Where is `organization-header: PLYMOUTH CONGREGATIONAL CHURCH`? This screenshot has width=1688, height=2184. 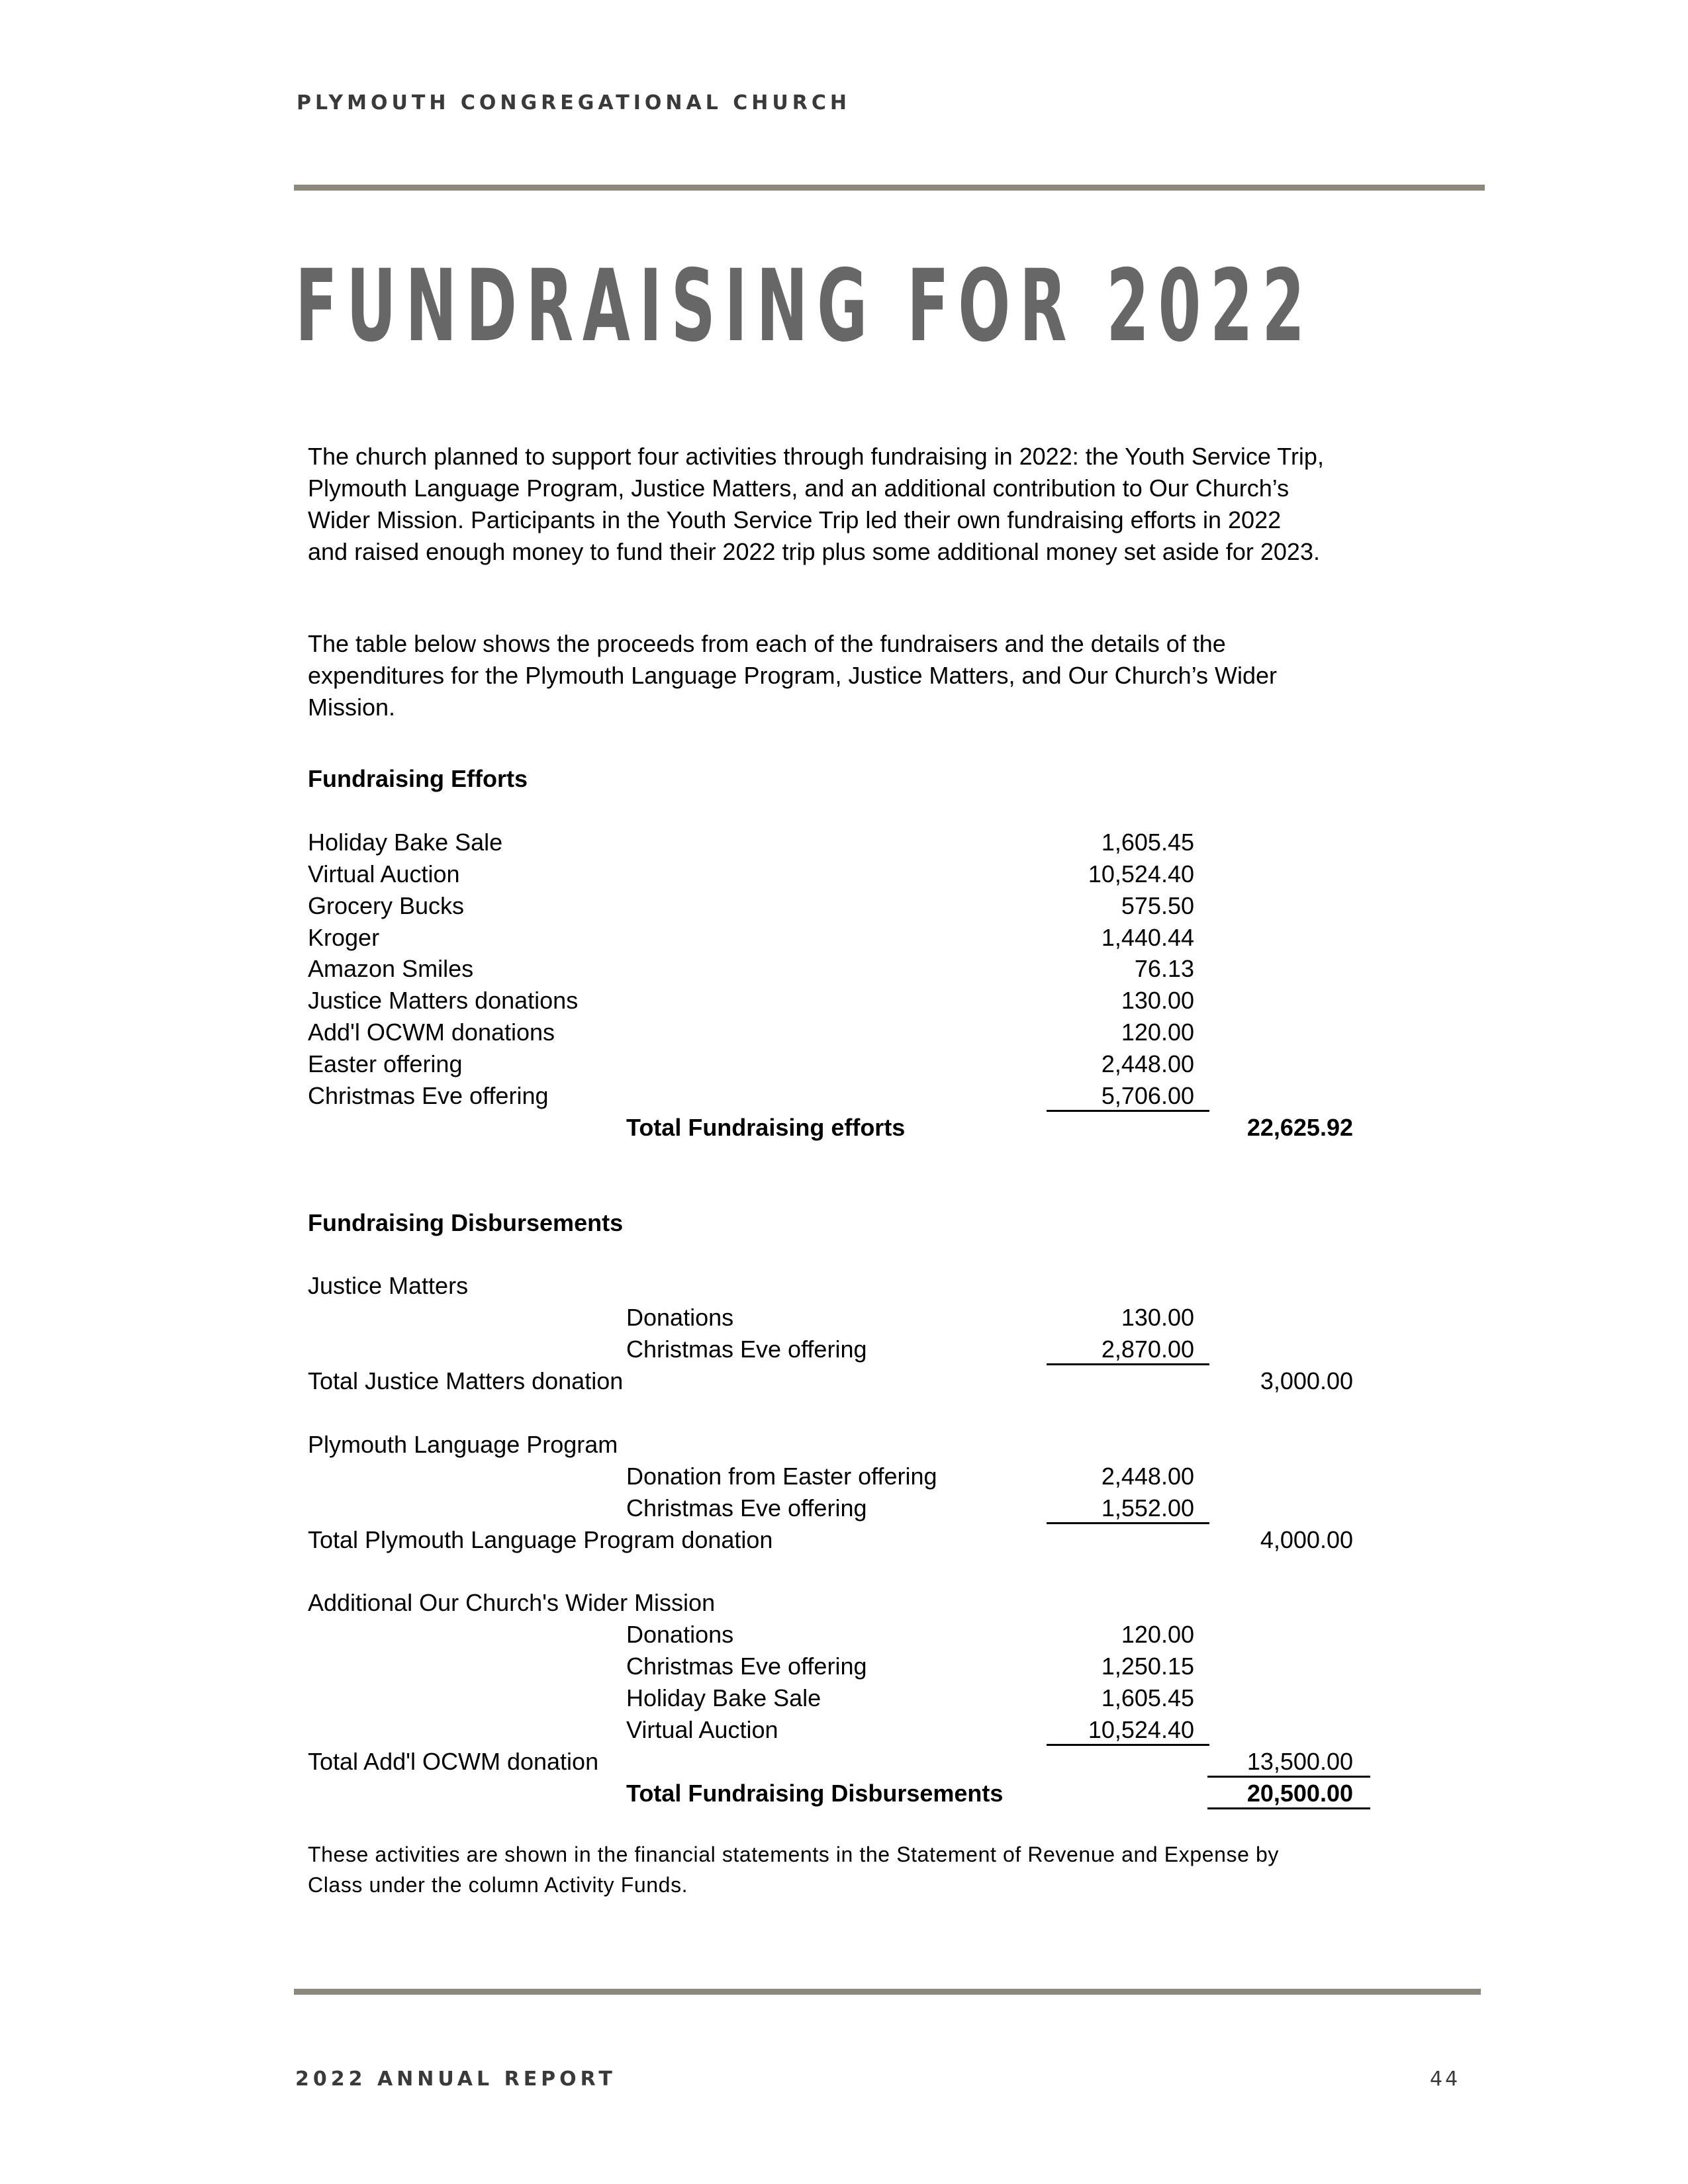
organization-header: PLYMOUTH CONGREGATIONAL CHURCH is located at coordinates (574, 103).